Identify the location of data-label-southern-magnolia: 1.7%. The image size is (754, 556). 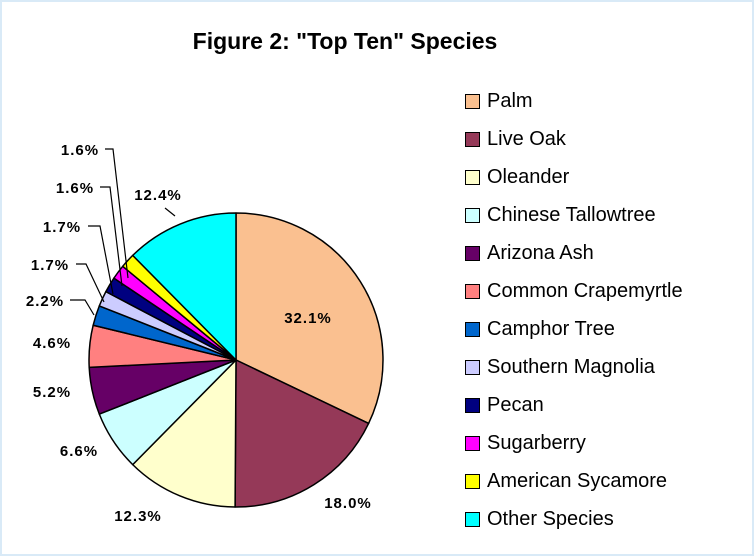
(50, 265).